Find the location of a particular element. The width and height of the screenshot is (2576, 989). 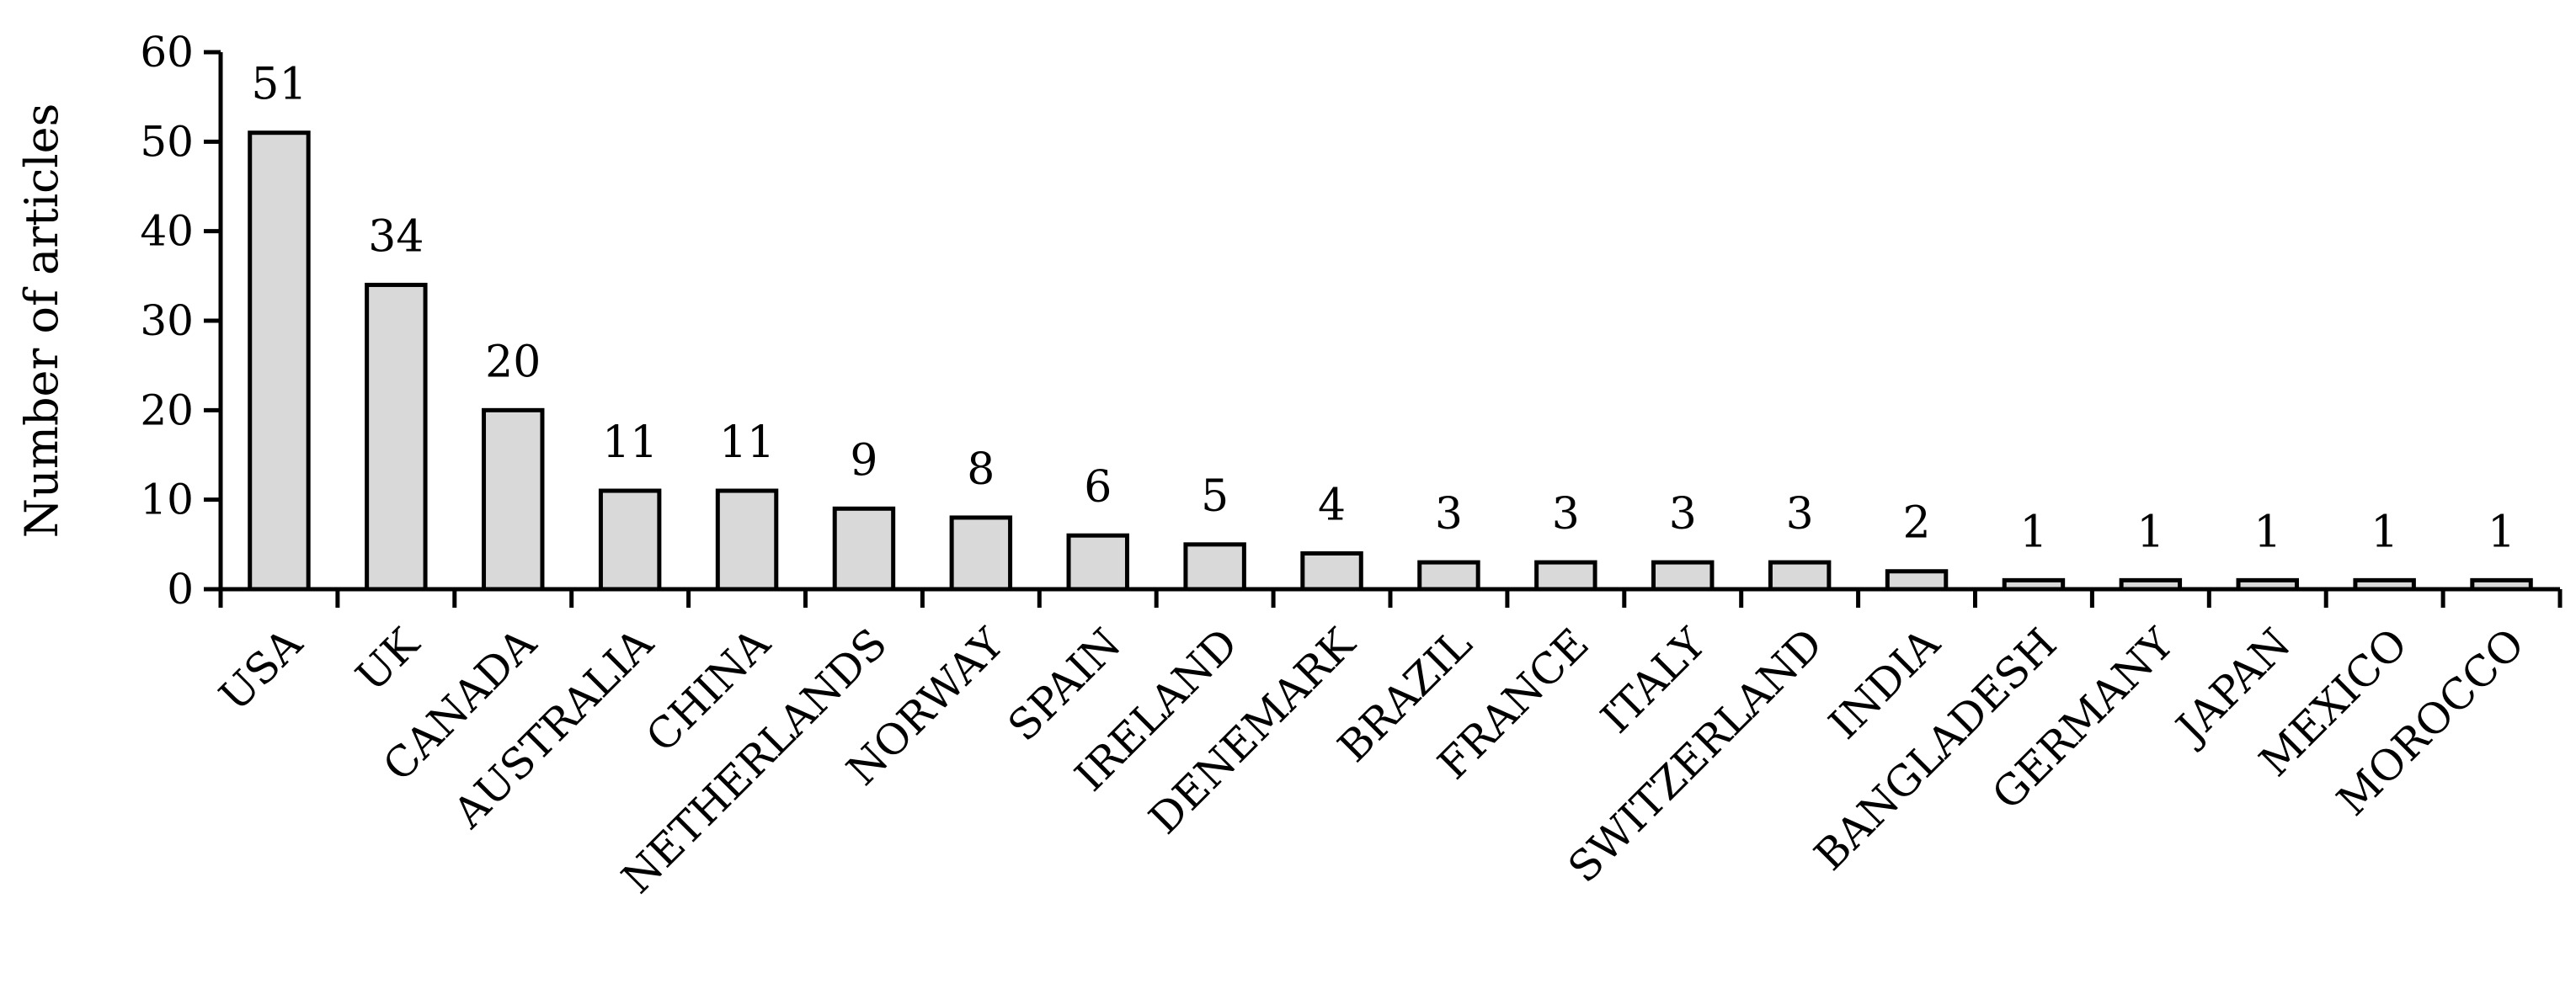

data-label: 51 is located at coordinates (279, 85).